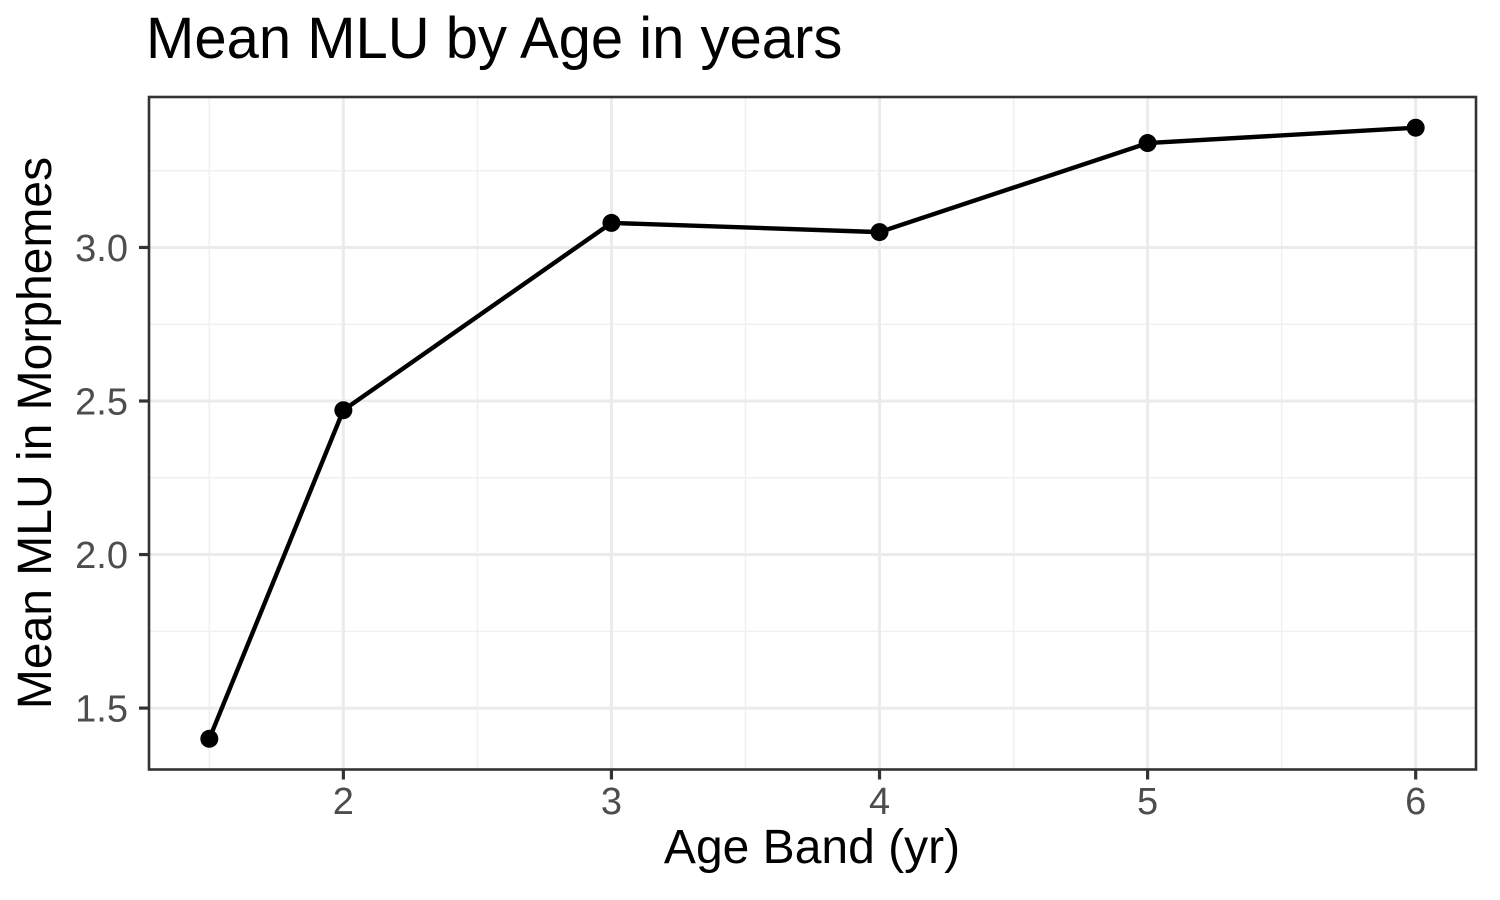 This screenshot has height=900, width=1500. I want to click on x-tick-label: 3, so click(611, 802).